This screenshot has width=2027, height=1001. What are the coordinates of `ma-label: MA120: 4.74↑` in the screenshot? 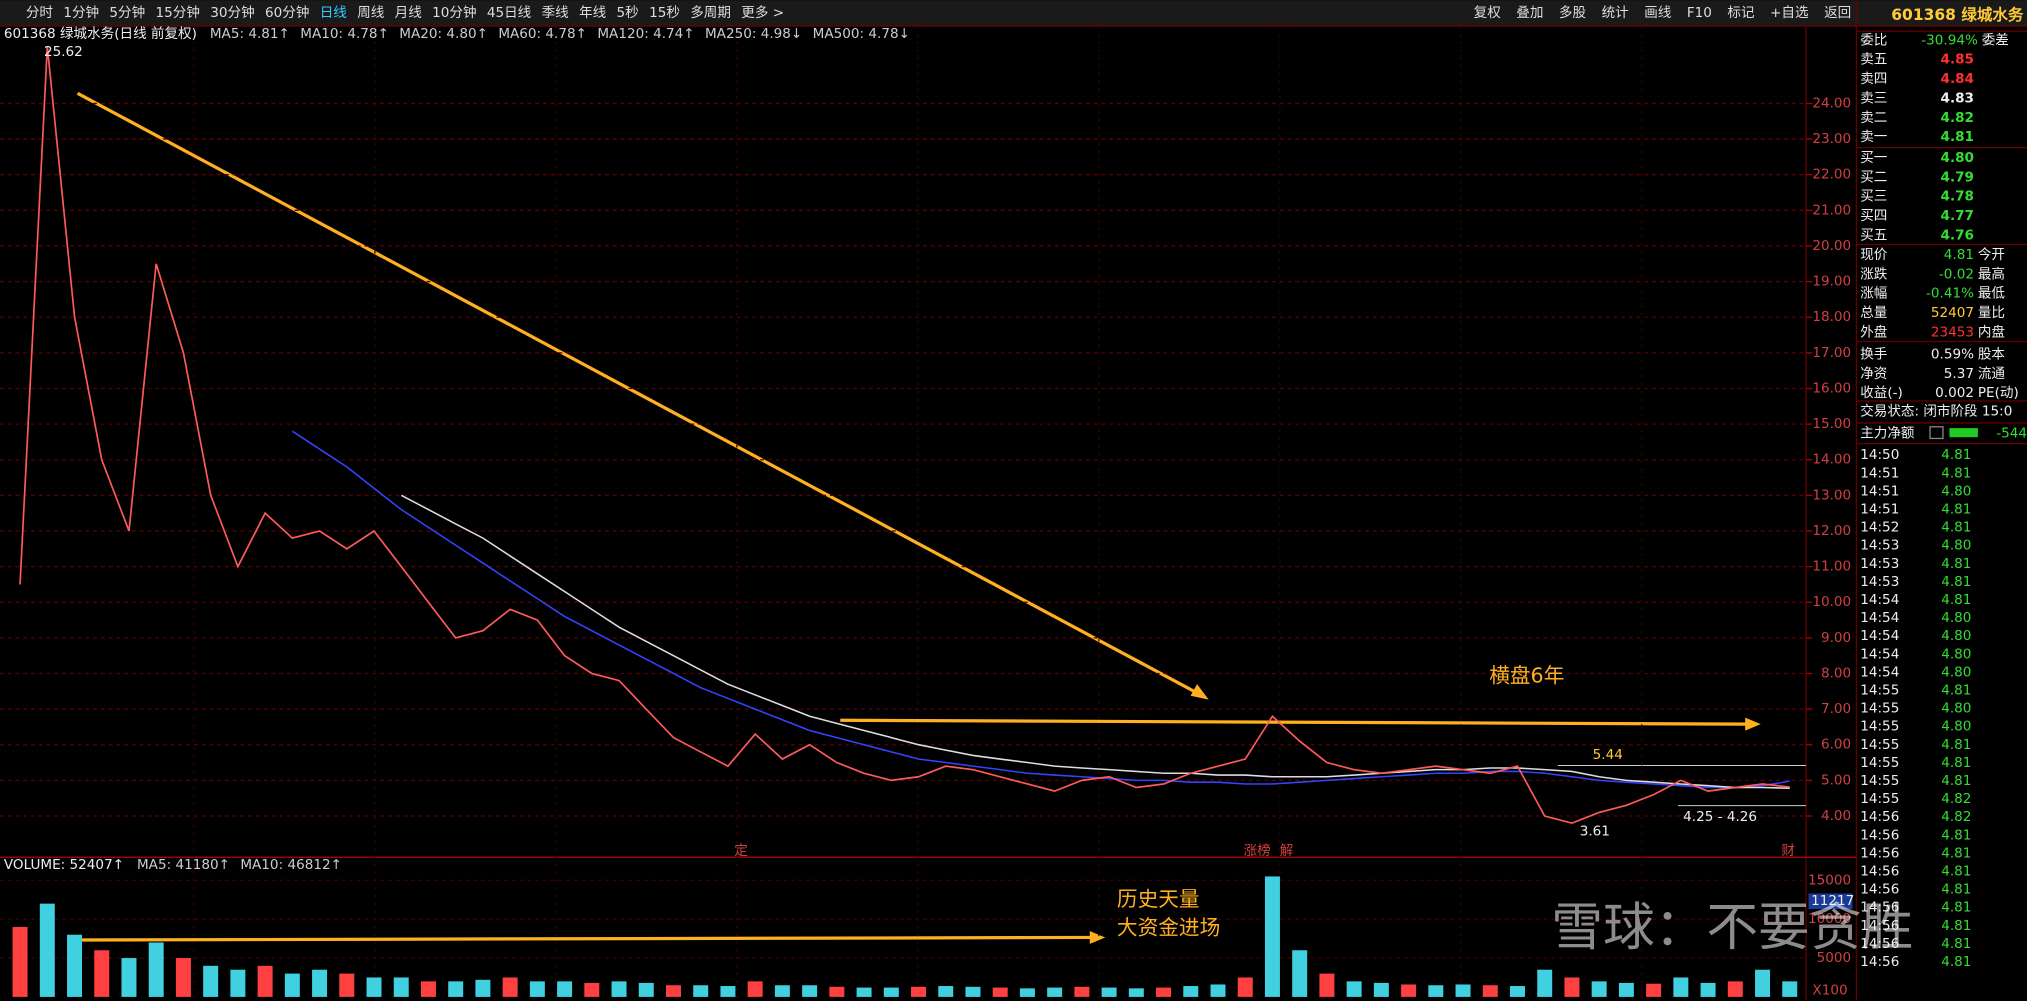 It's located at (645, 34).